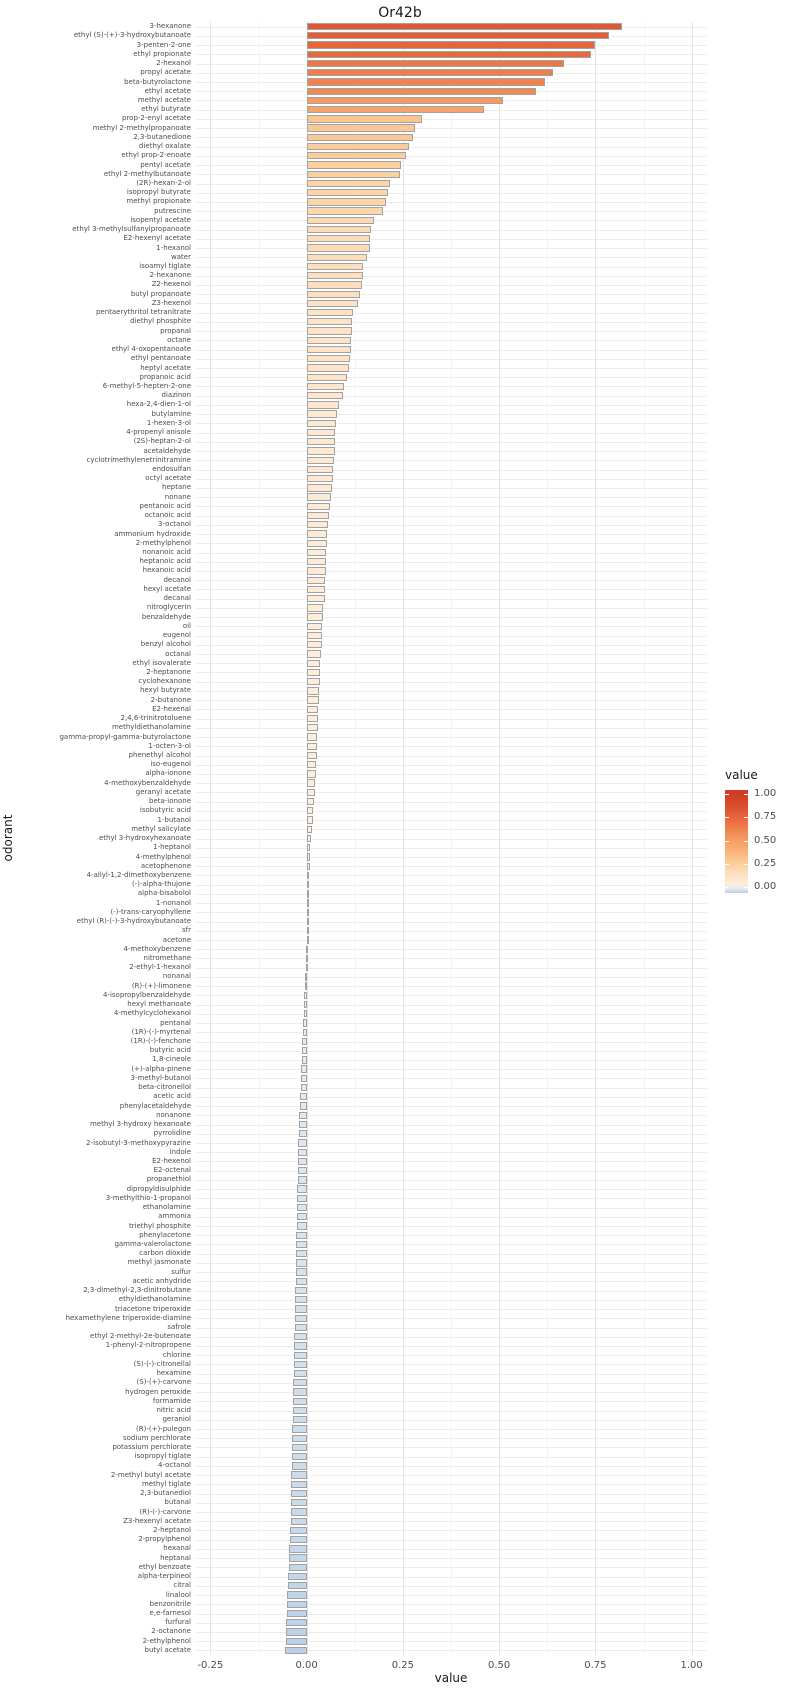  Describe the element at coordinates (146, 994) in the screenshot. I see `y-category-label: 4-isopropylbenzaldehyde` at that location.